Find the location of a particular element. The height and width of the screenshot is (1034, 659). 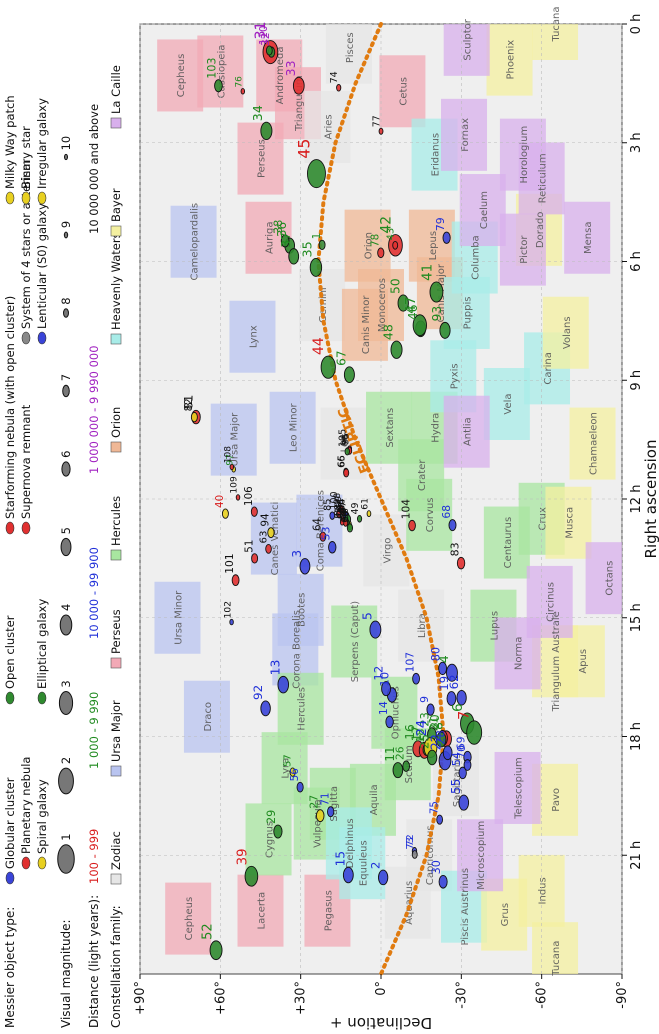

legend-type-label: Spiral galaxy is located at coordinates (42, 816).